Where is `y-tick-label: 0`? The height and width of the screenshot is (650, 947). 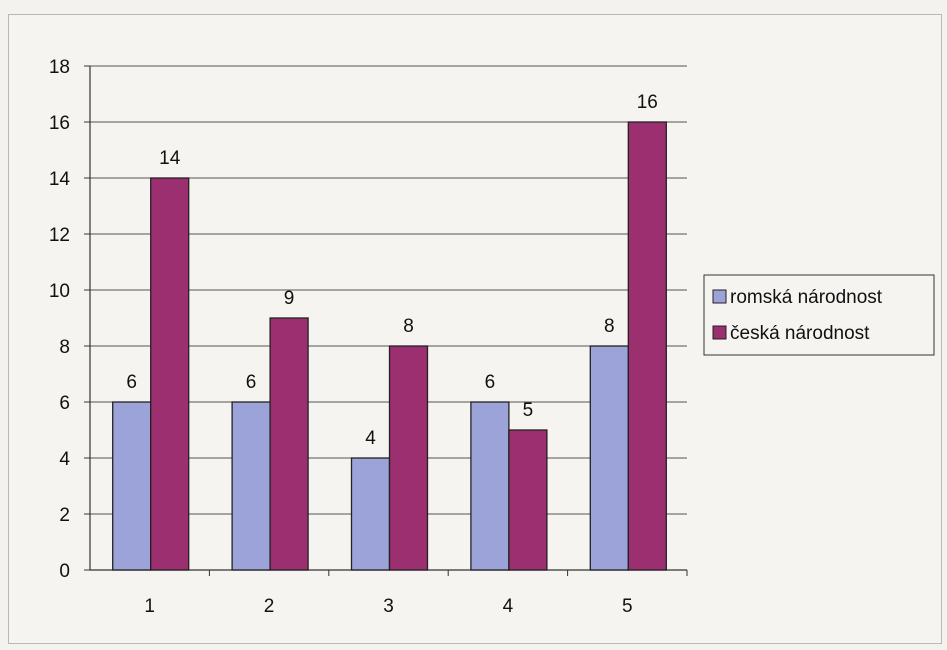
y-tick-label: 0 is located at coordinates (64, 571).